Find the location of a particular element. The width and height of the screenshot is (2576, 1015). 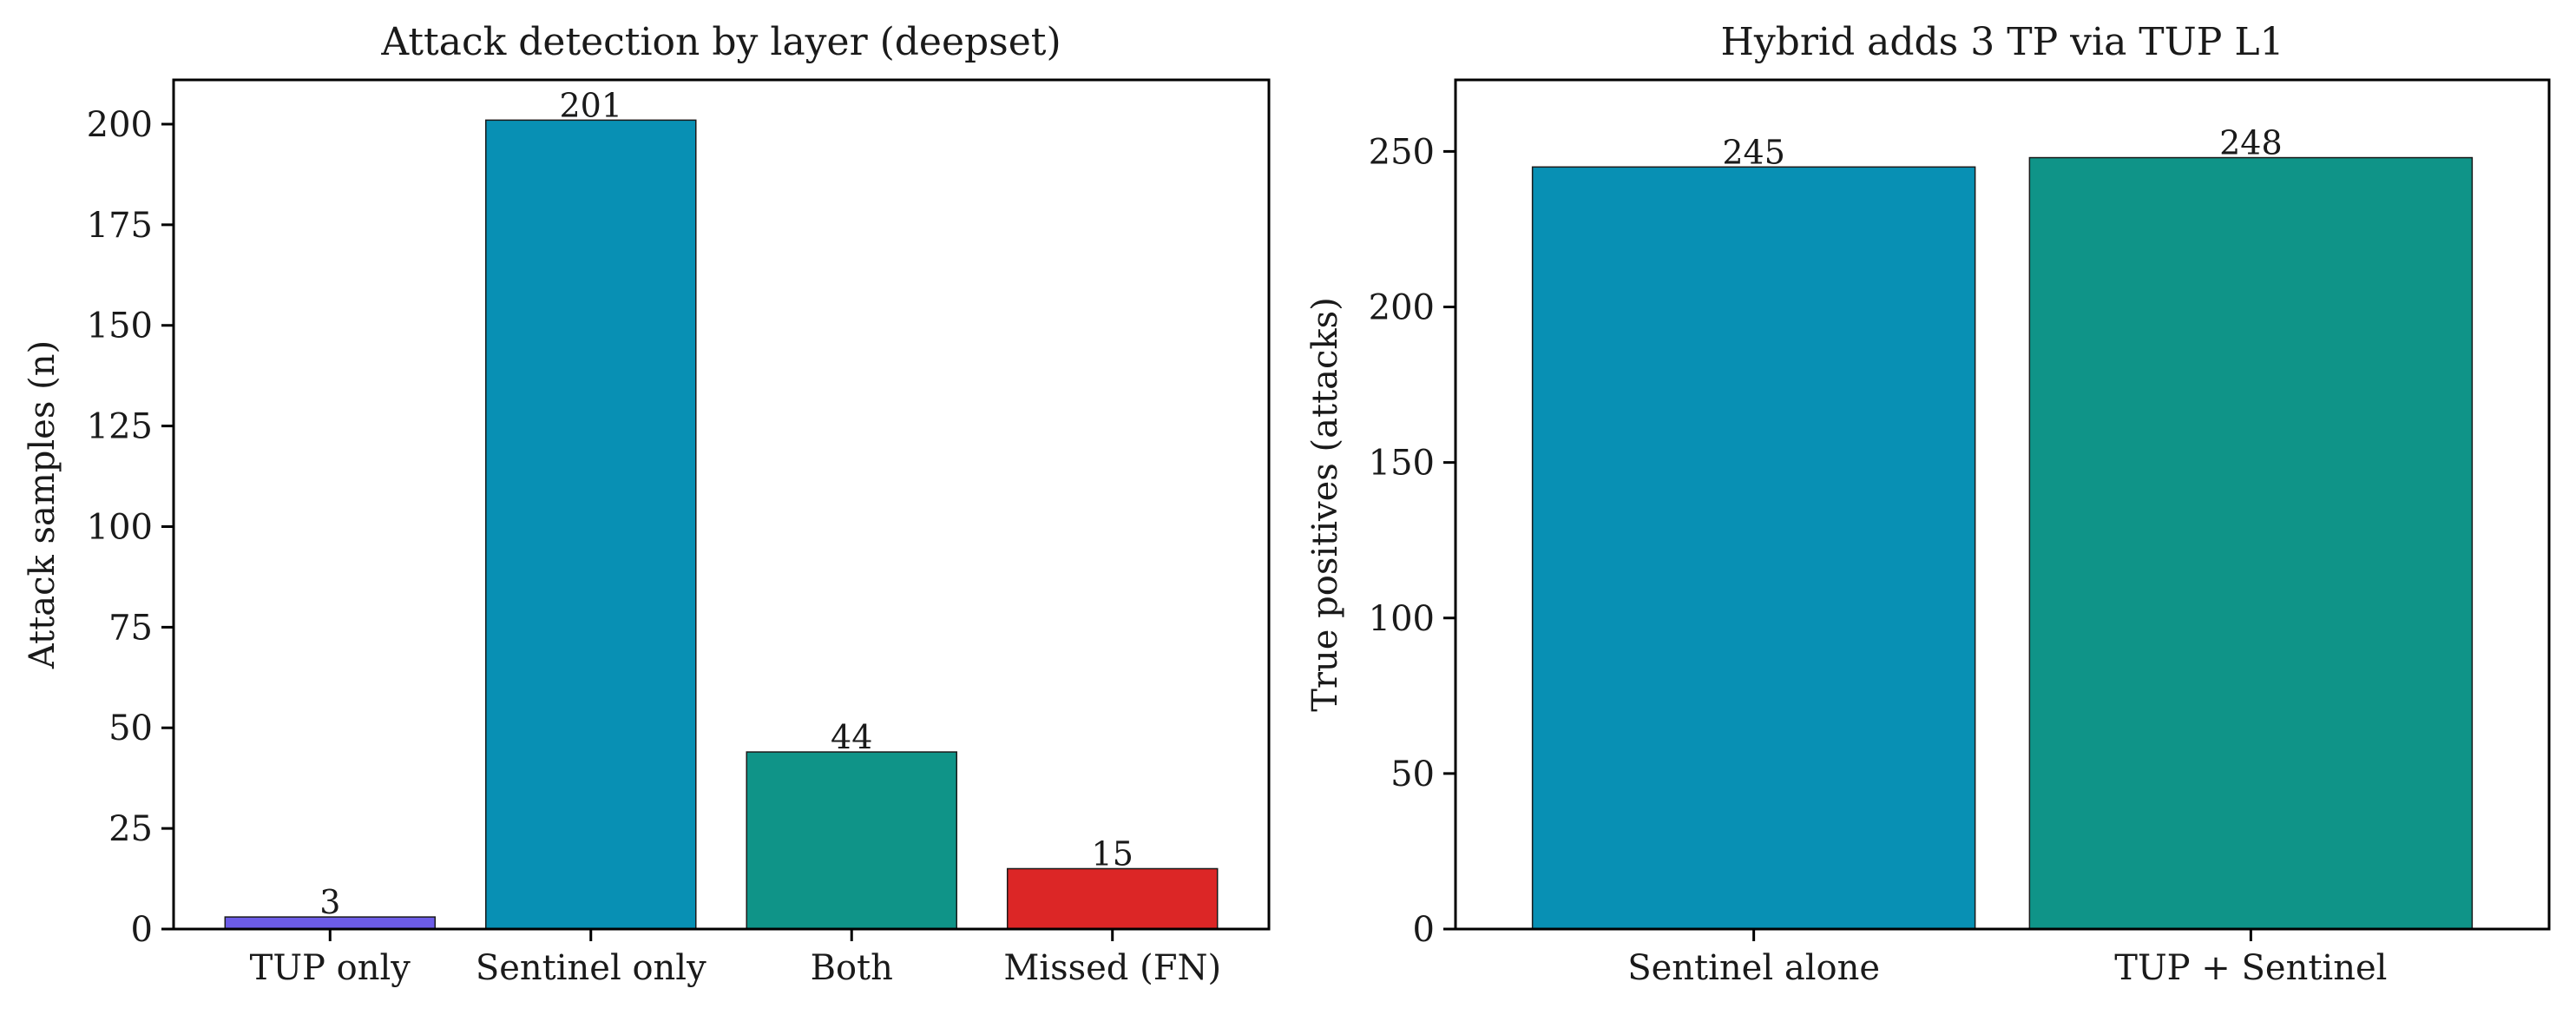

y-axis-label: Attack samples (n) is located at coordinates (42, 504).